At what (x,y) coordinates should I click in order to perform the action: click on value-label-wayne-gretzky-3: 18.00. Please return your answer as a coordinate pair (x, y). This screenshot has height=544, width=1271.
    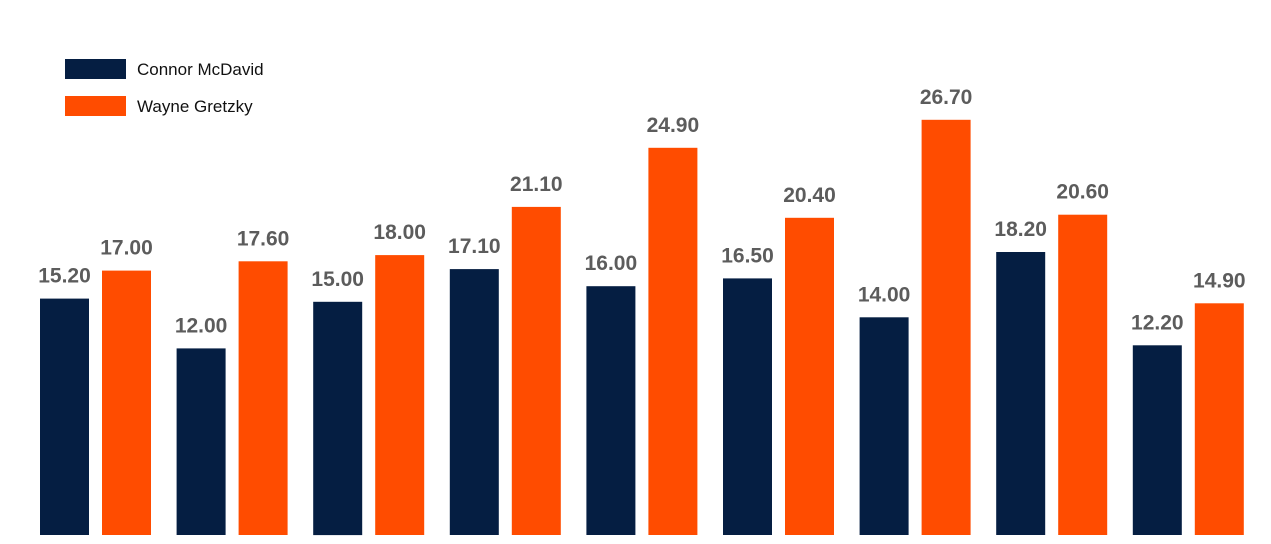
    Looking at the image, I should click on (399, 232).